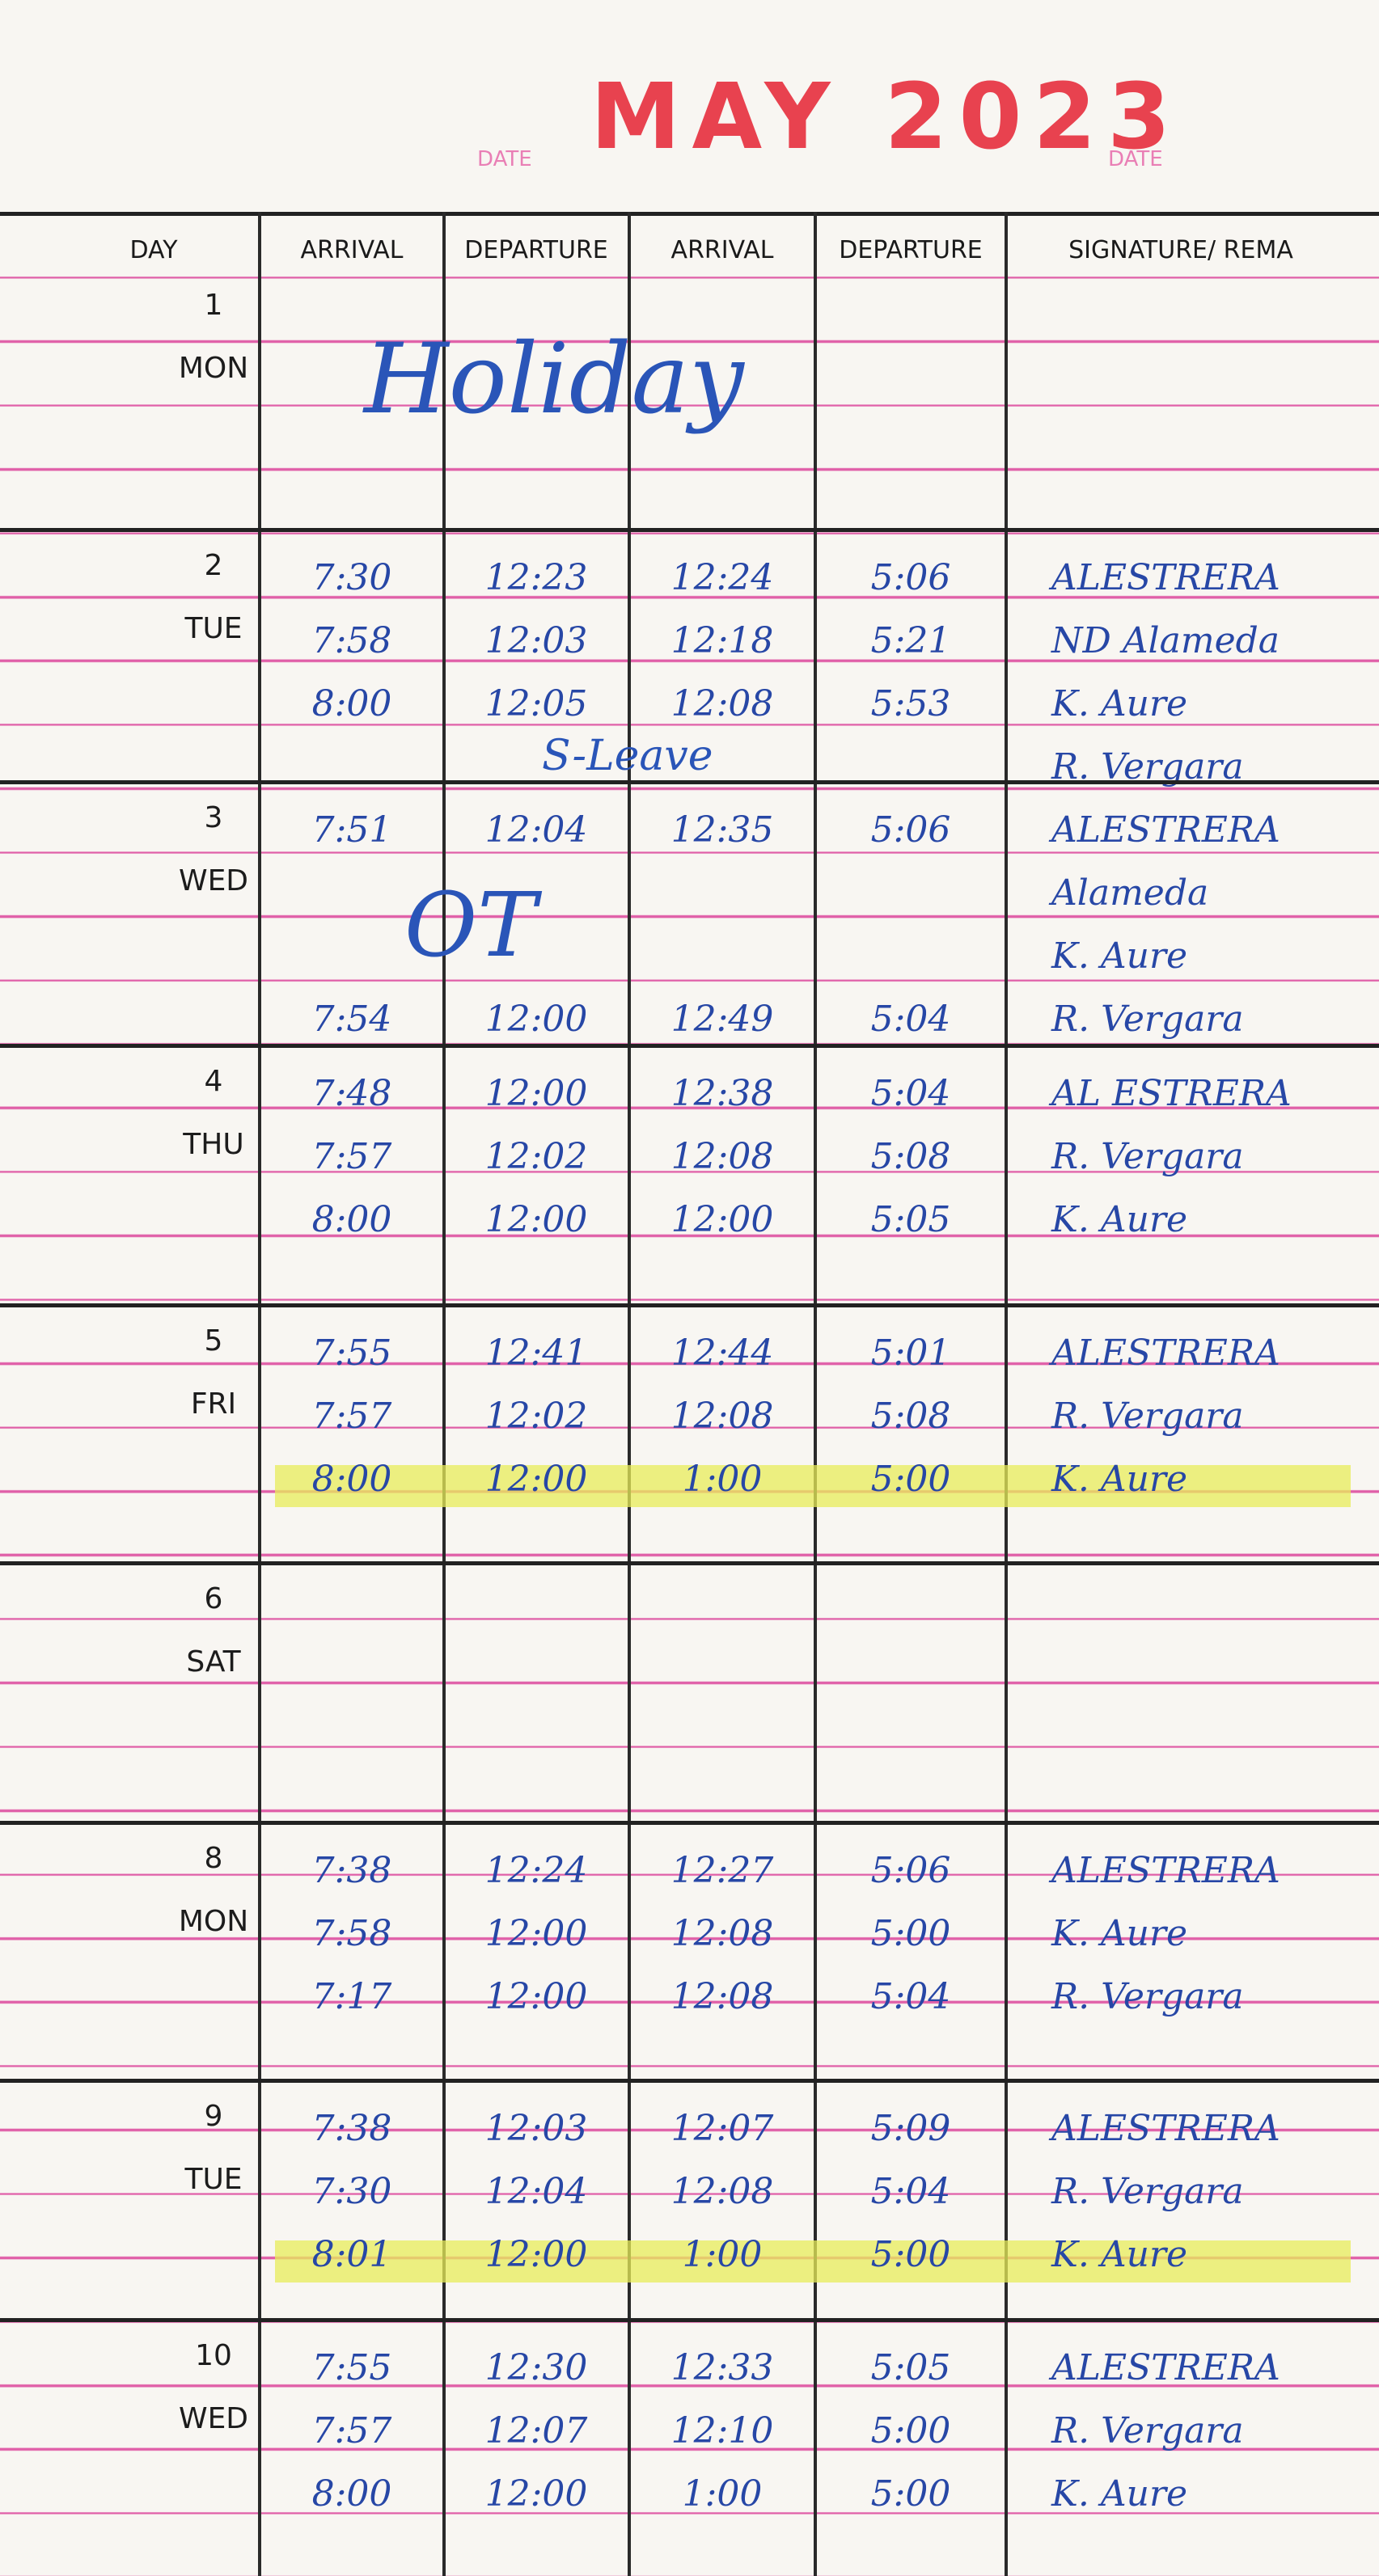  What do you see at coordinates (214, 565) in the screenshot?
I see `day-number: 2` at bounding box center [214, 565].